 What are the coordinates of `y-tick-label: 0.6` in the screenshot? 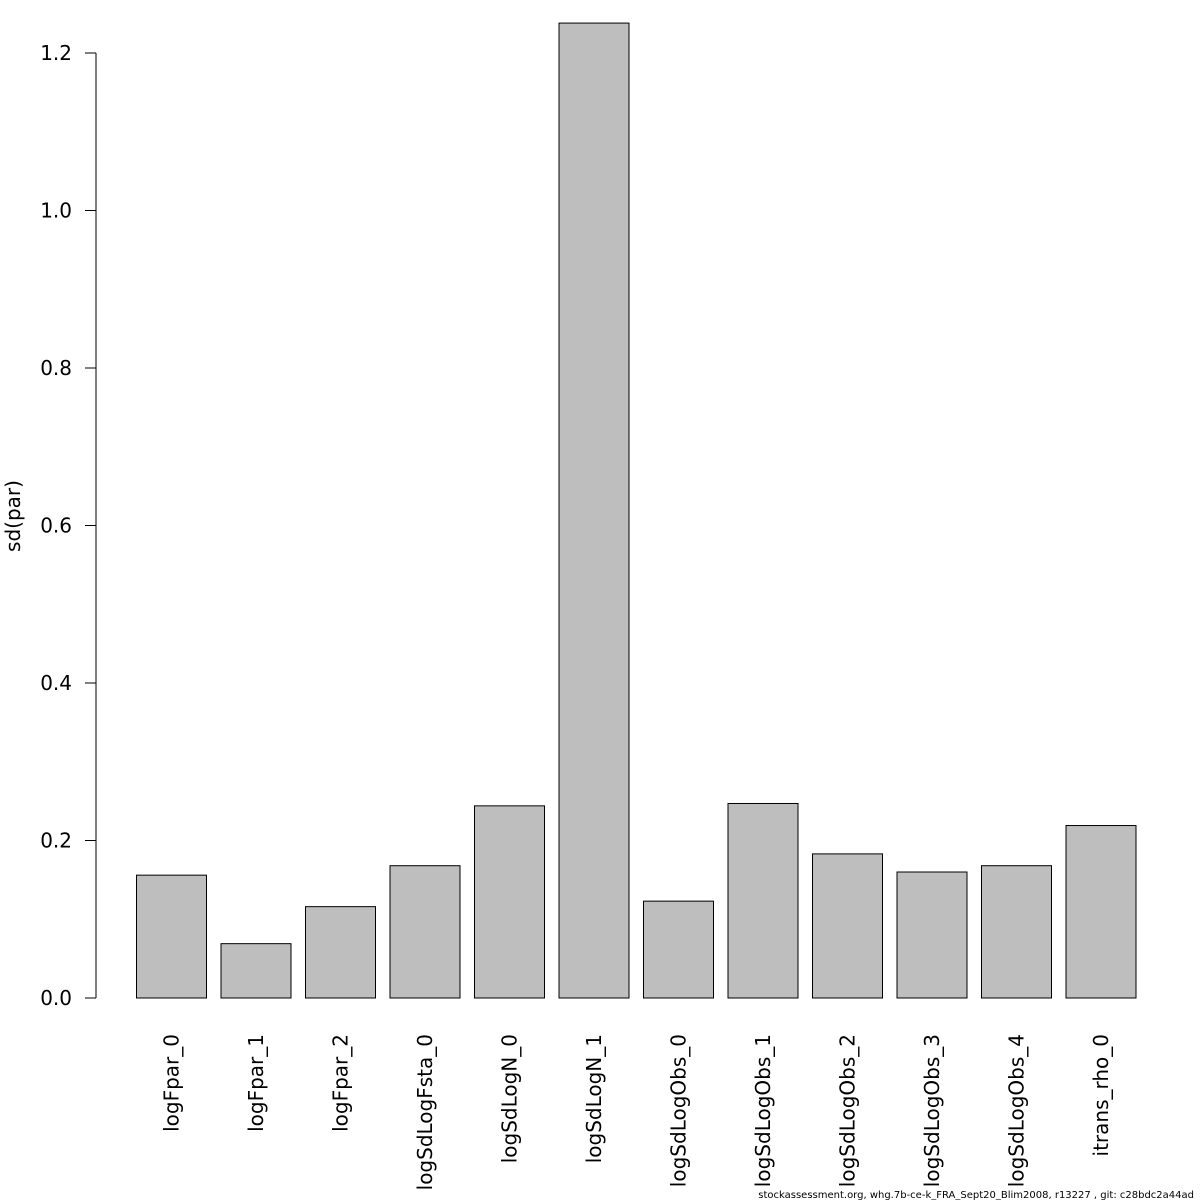 It's located at (56, 526).